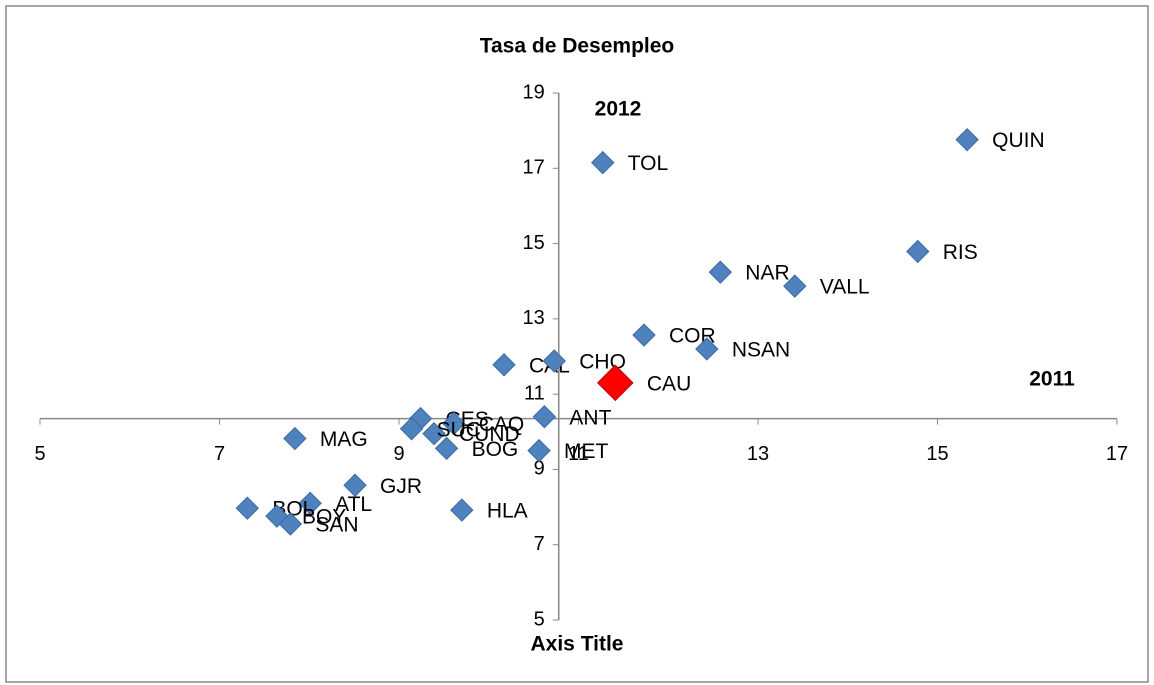 This screenshot has height=685, width=1154. Describe the element at coordinates (534, 168) in the screenshot. I see `y-tick-label: 17` at that location.